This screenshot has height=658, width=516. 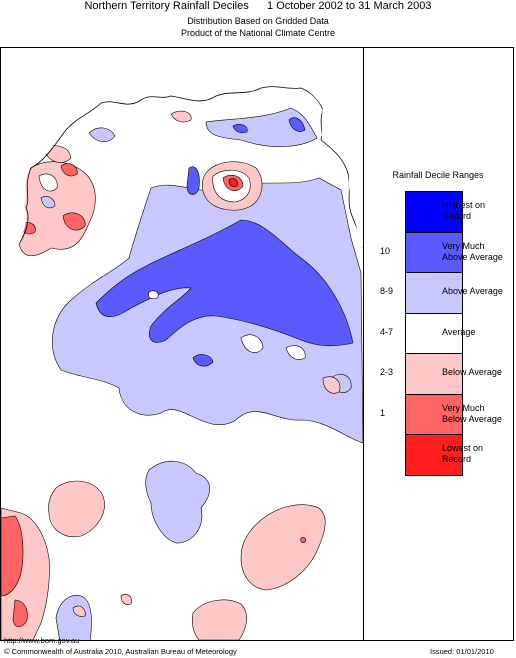 I want to click on footer-url: http://www.bom.gov.au, so click(x=42, y=640).